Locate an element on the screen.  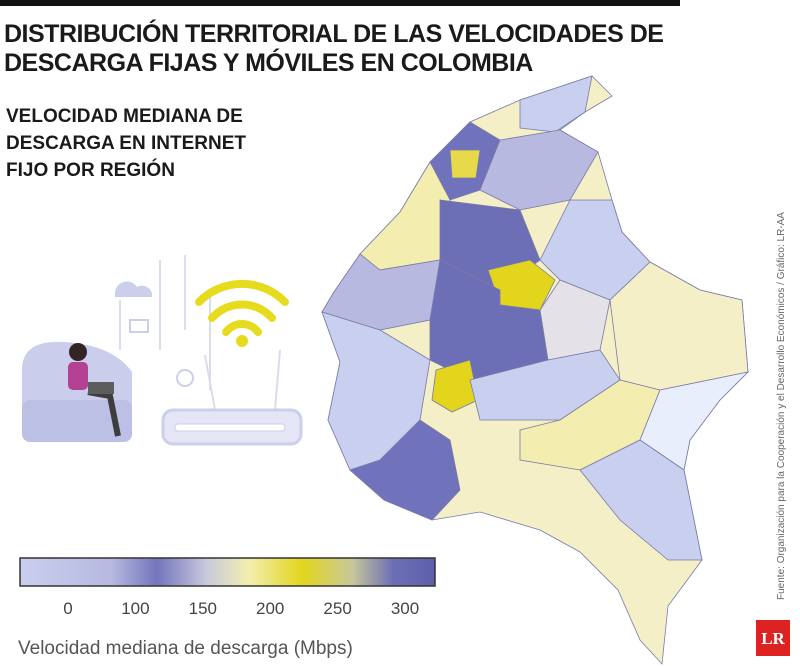
subtitle-line: FIJO POR REGIÓN is located at coordinates (90, 170).